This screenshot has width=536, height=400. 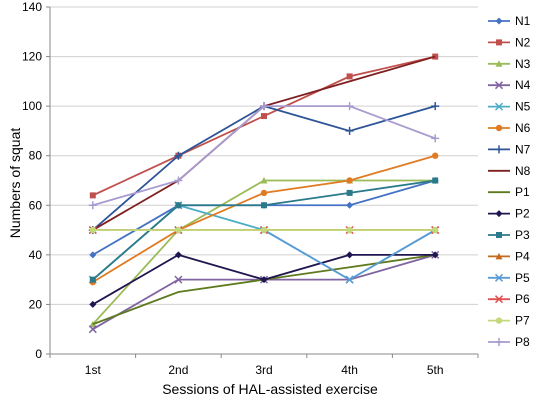 I want to click on y-tick-label: 80, so click(x=36, y=156).